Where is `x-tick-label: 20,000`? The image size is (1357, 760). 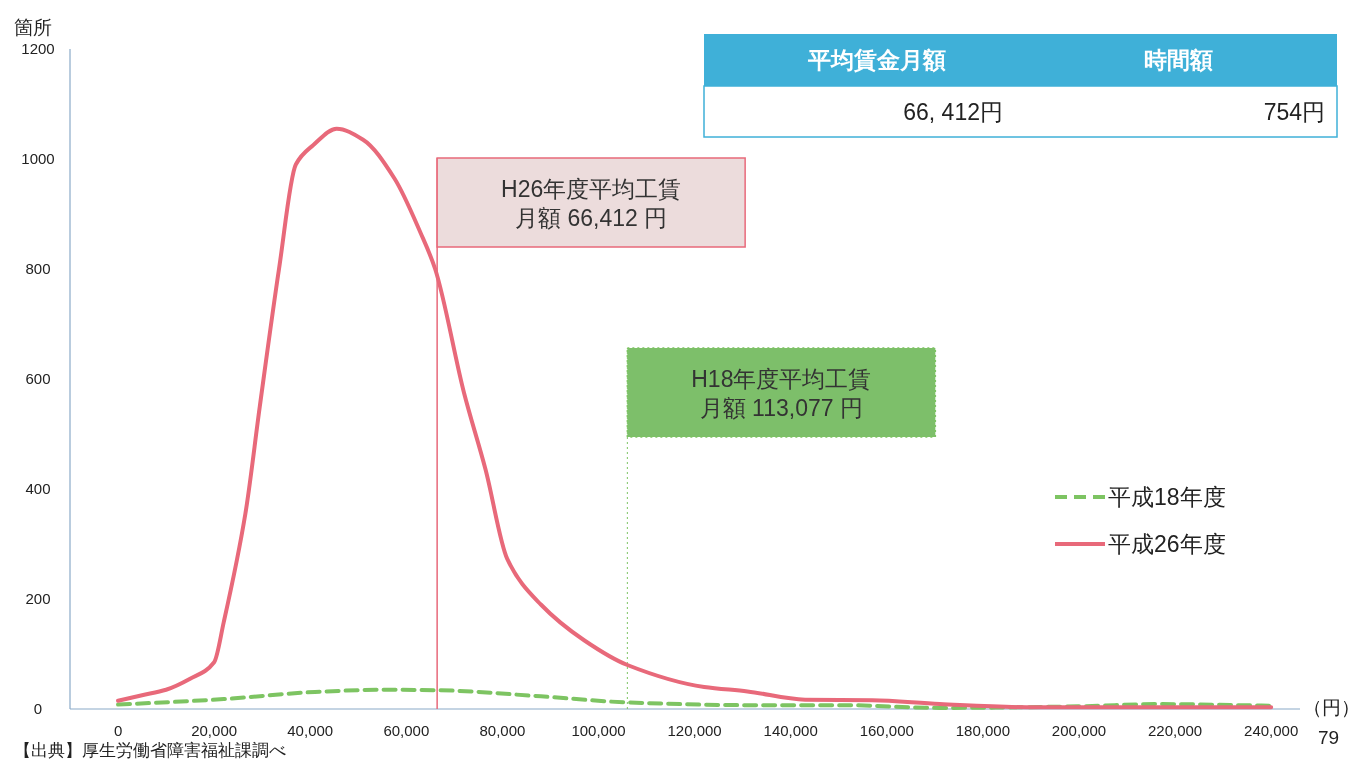 x-tick-label: 20,000 is located at coordinates (214, 730).